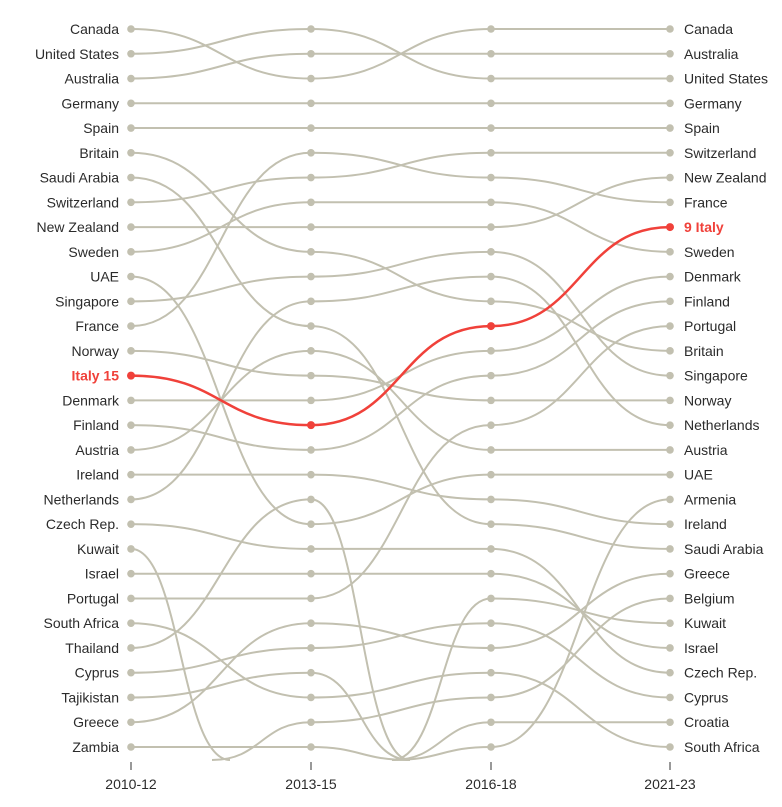 The image size is (782, 807). Describe the element at coordinates (91, 400) in the screenshot. I see `left-label: Denmark` at that location.